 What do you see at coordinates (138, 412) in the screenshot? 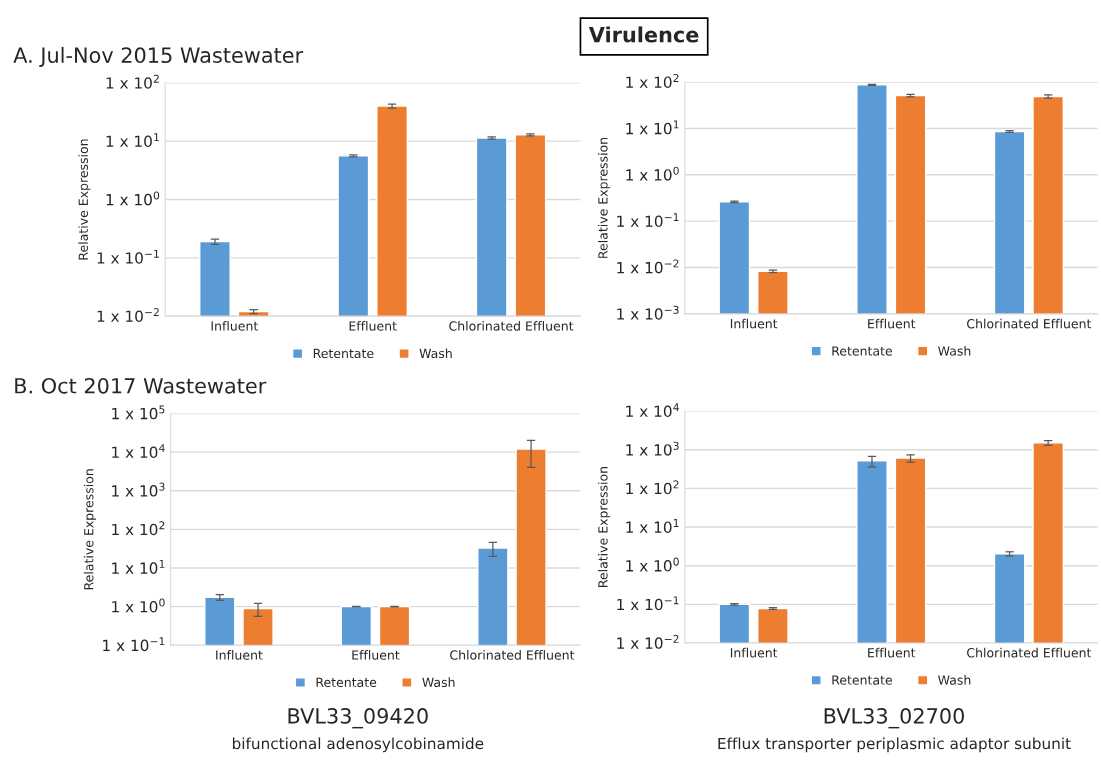
I see `y-tick-label: 1 x 10$^{5}$` at bounding box center [138, 412].